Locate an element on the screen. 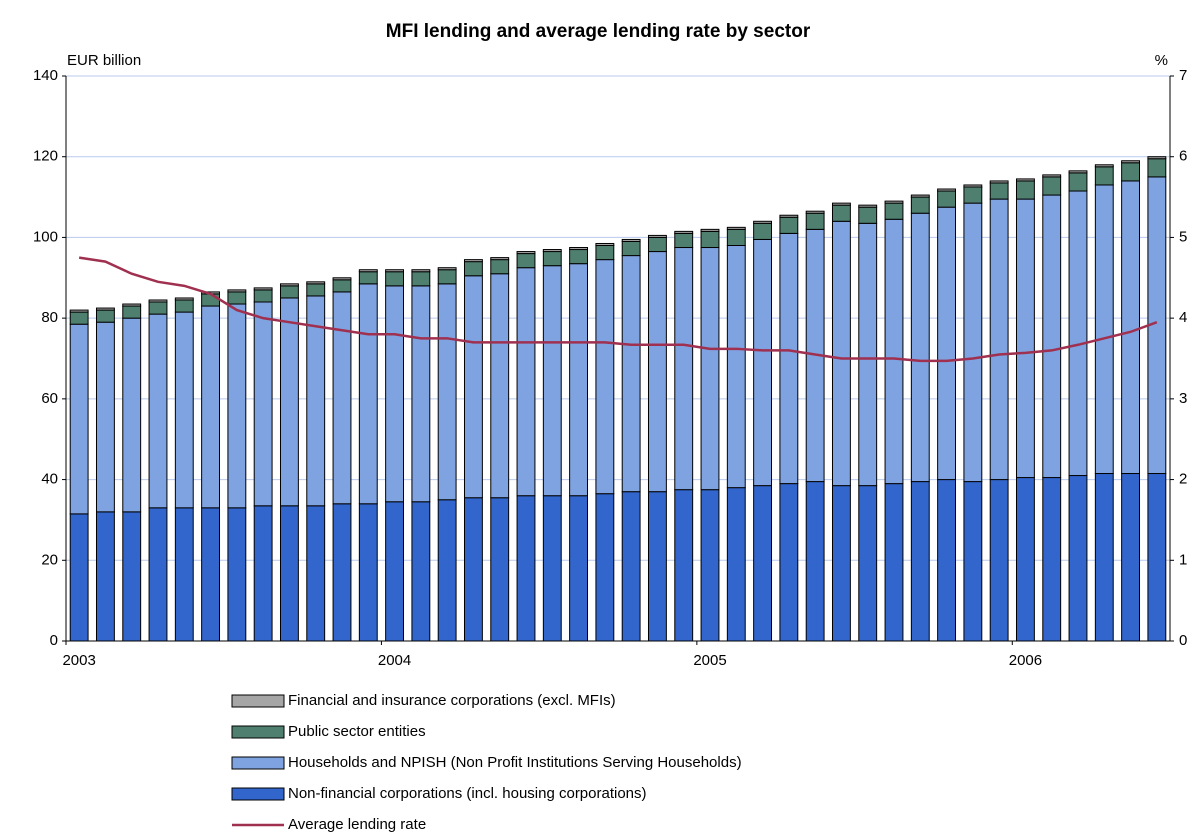 This screenshot has height=835, width=1197. rate-line is located at coordinates (618, 309).